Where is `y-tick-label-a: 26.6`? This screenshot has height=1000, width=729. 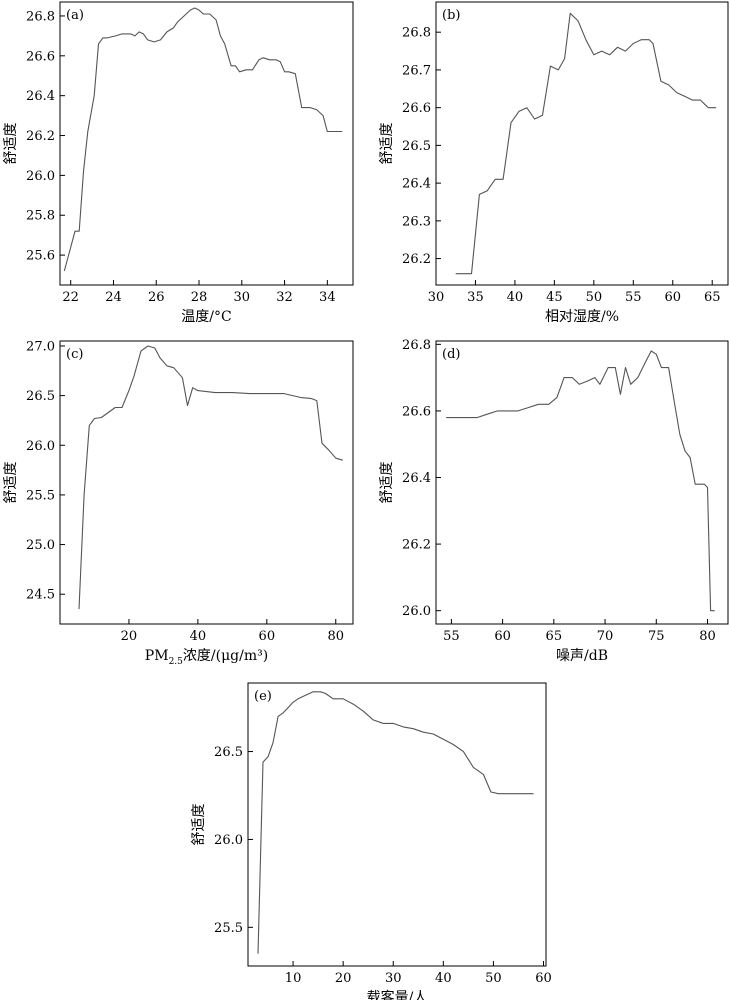
y-tick-label-a: 26.6 is located at coordinates (40, 56).